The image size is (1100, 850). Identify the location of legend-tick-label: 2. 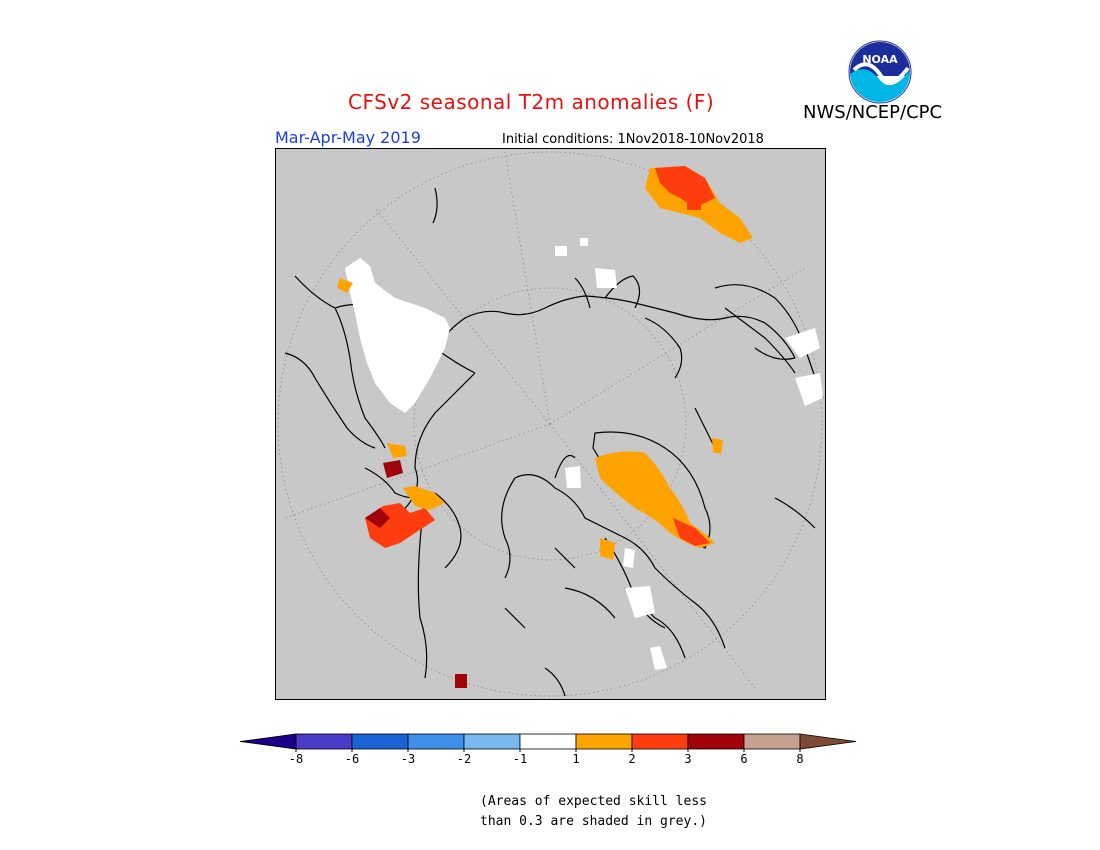
(631, 759).